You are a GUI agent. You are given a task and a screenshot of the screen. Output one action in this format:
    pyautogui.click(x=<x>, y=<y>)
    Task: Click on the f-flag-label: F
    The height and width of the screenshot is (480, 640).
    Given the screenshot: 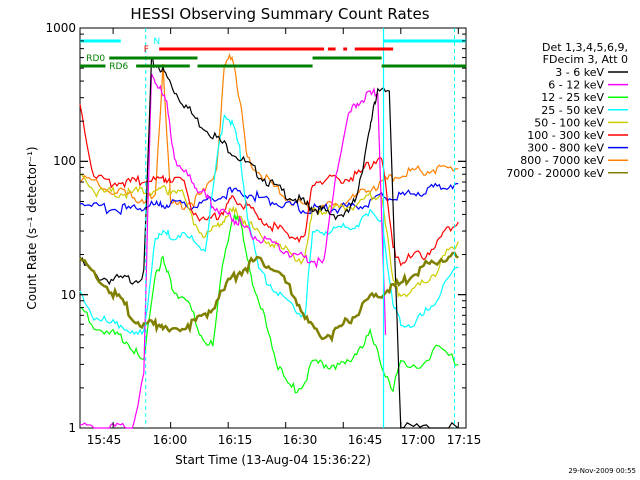 What is the action you would take?
    pyautogui.click(x=146, y=50)
    